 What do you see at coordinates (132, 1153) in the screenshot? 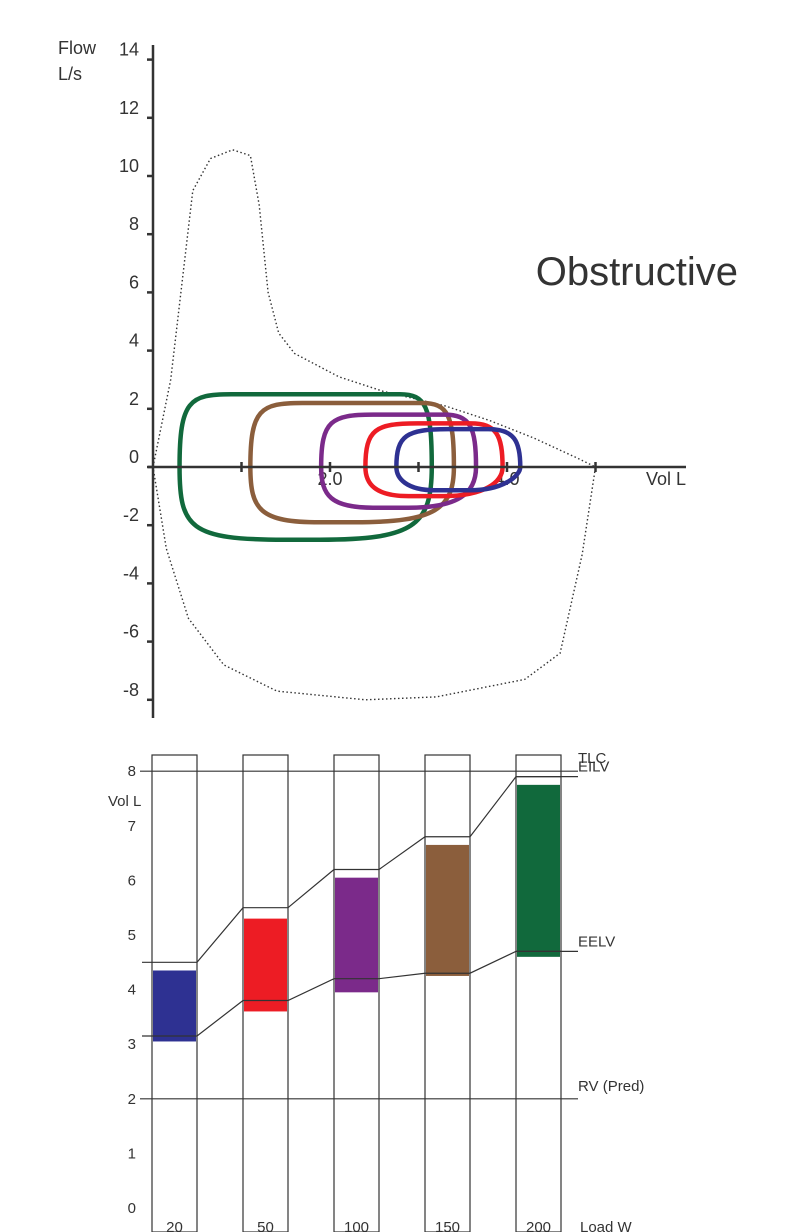
I see `bar-y-tick-label: 1` at bounding box center [132, 1153].